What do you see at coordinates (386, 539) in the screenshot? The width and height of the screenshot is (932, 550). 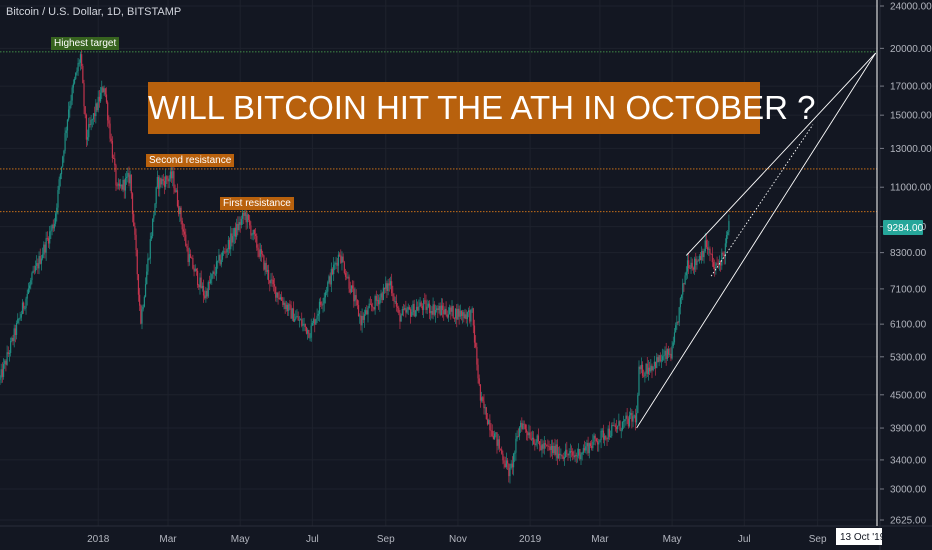 I see `x-tick-label: Sep` at bounding box center [386, 539].